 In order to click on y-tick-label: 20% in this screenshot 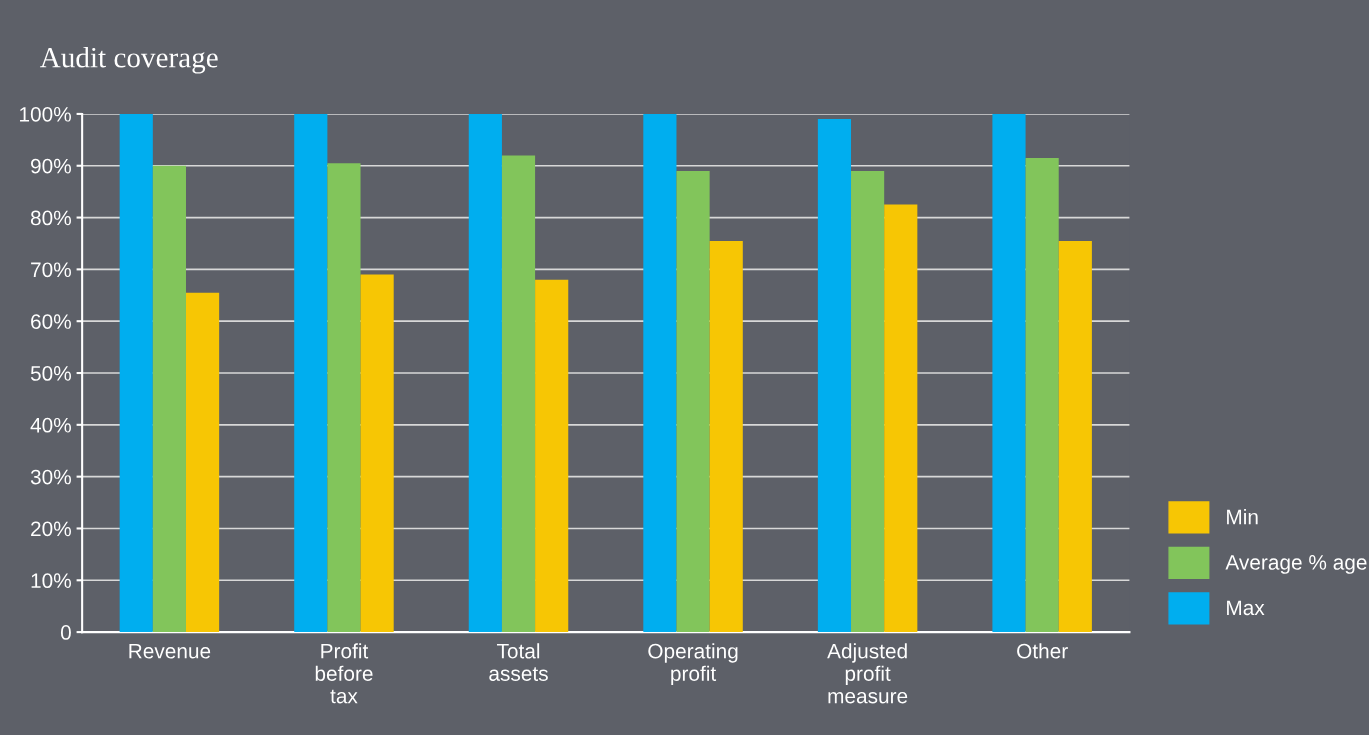, I will do `click(51, 529)`.